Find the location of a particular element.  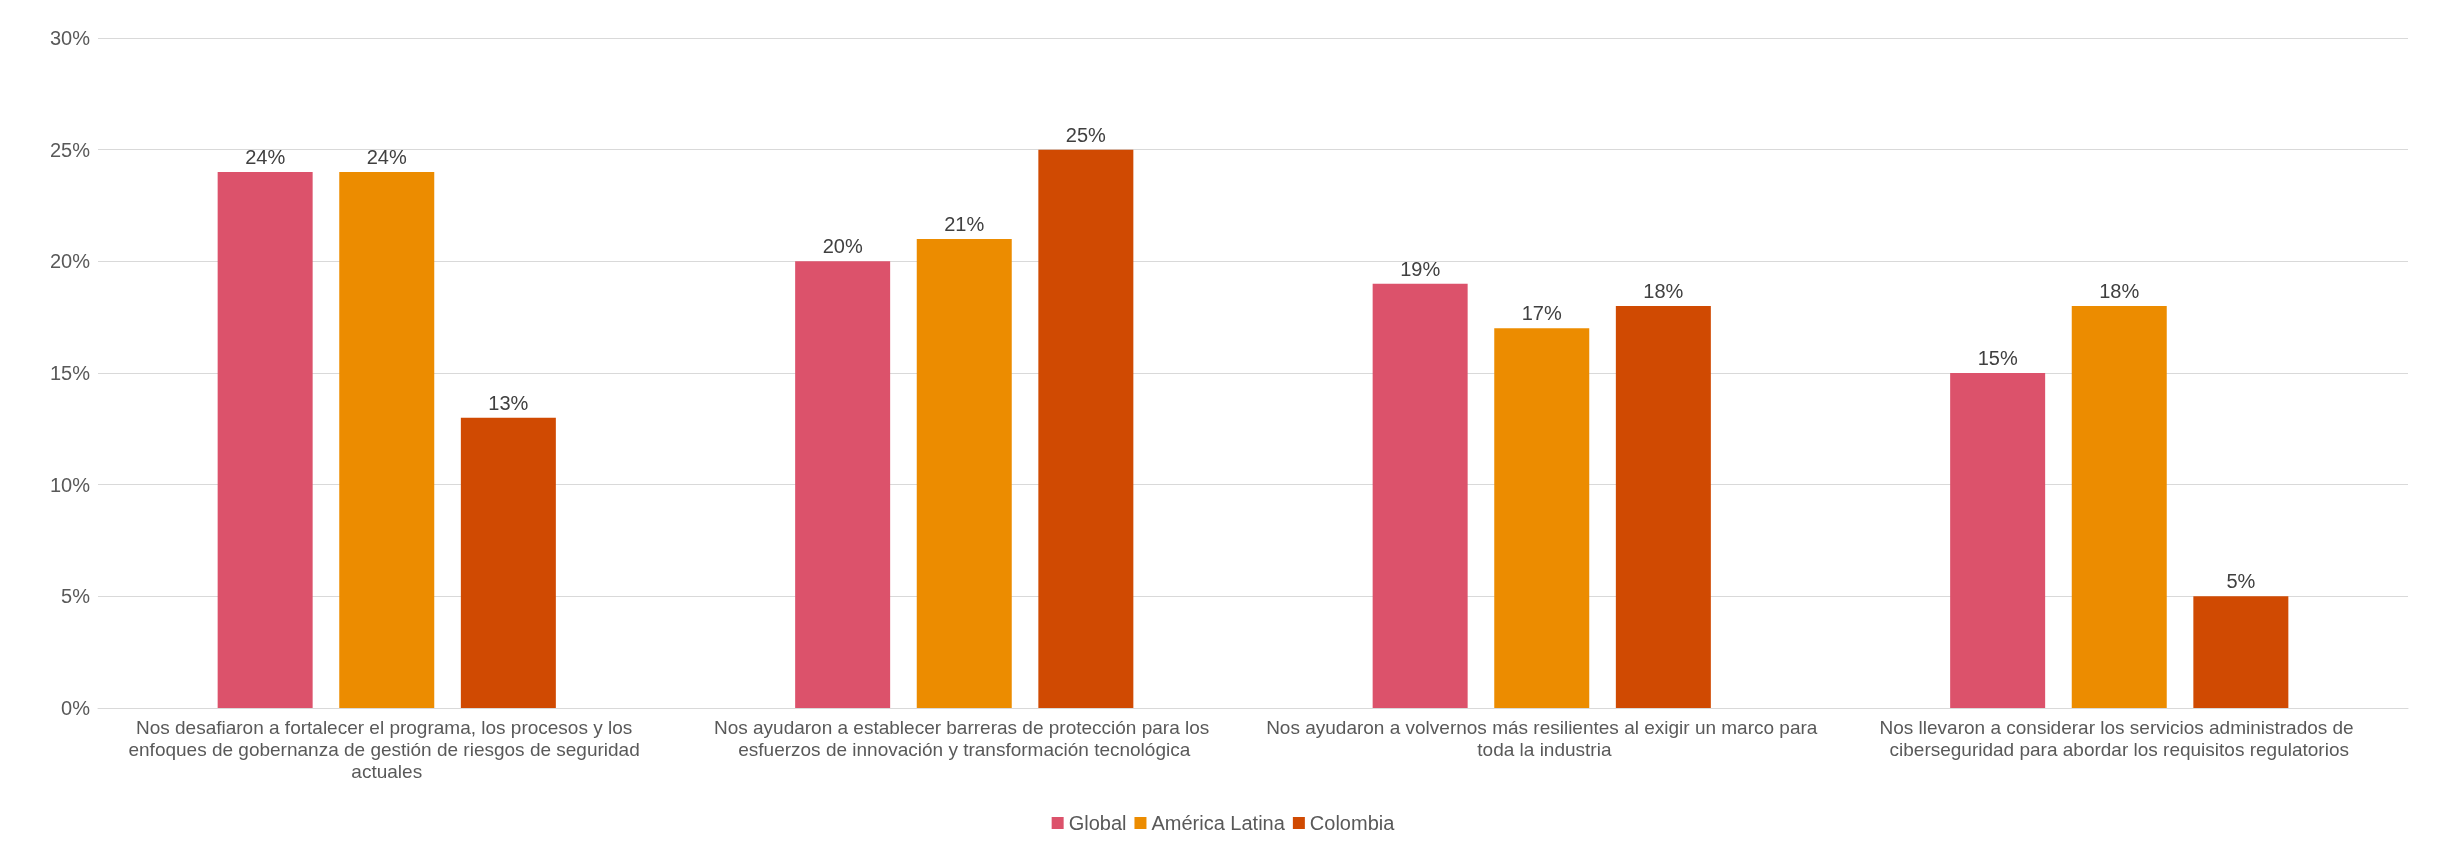

legend-label: Global is located at coordinates (1097, 823).